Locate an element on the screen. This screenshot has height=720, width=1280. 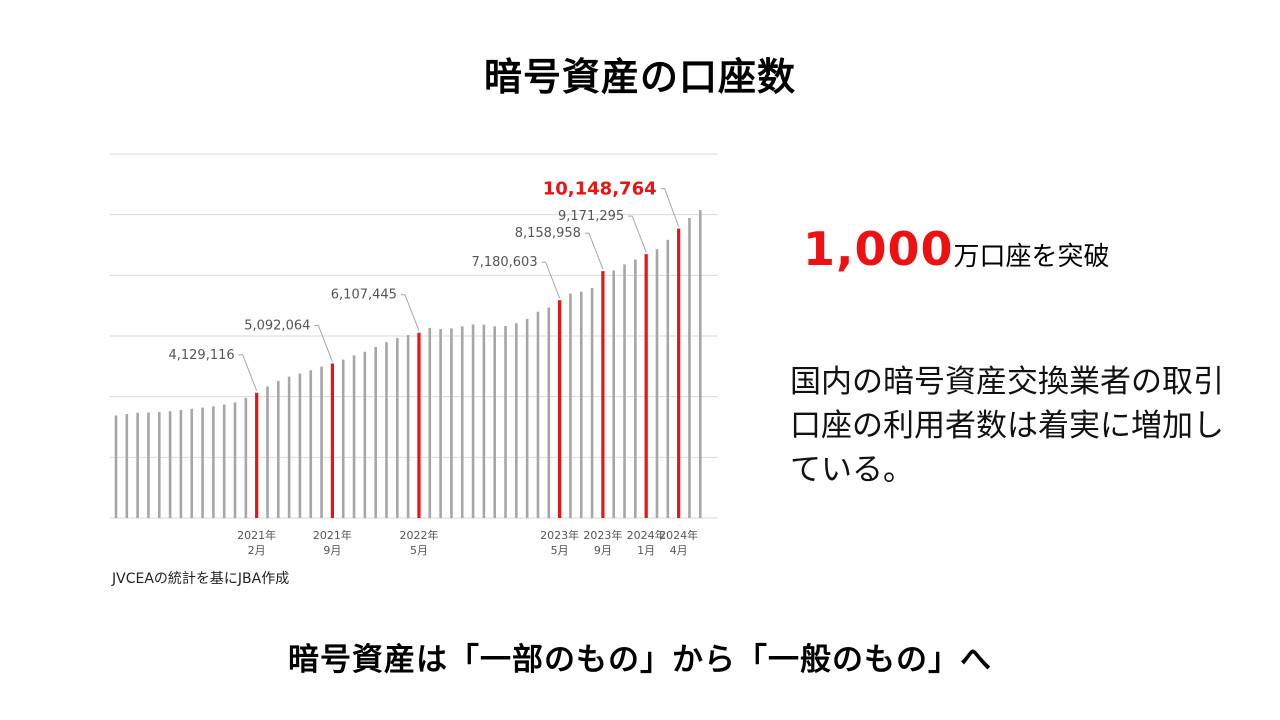
data-label: 7,180,603 is located at coordinates (504, 262).